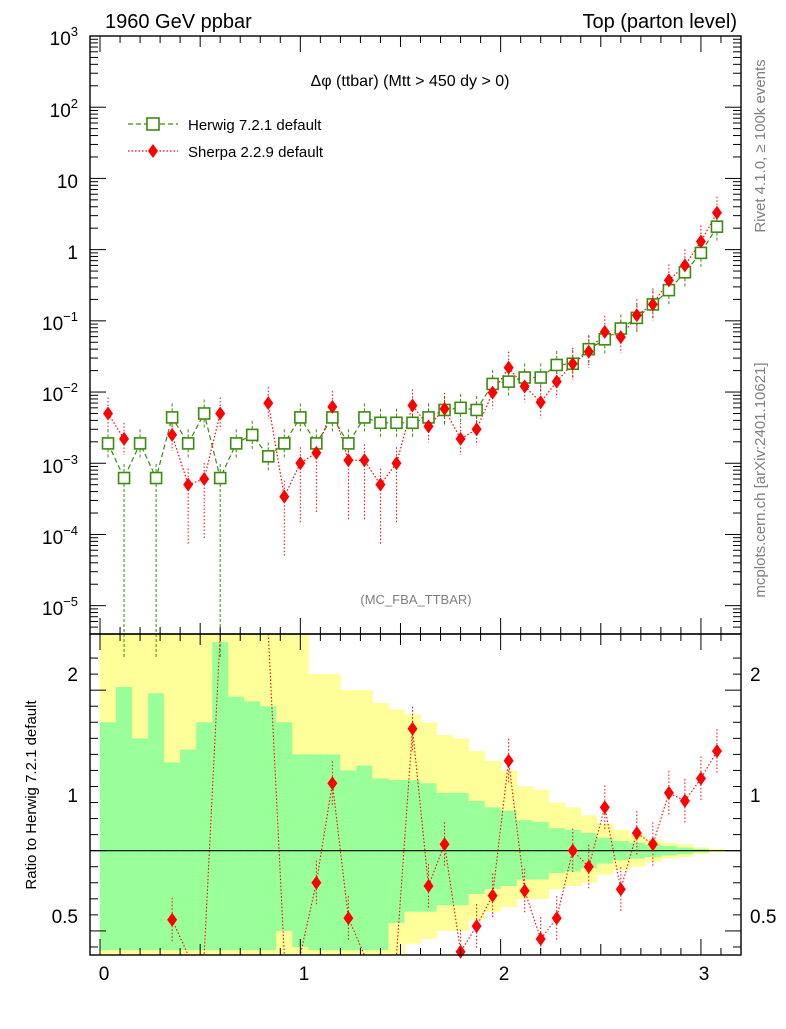  I want to click on x-tick-label-1: 1, so click(304, 974).